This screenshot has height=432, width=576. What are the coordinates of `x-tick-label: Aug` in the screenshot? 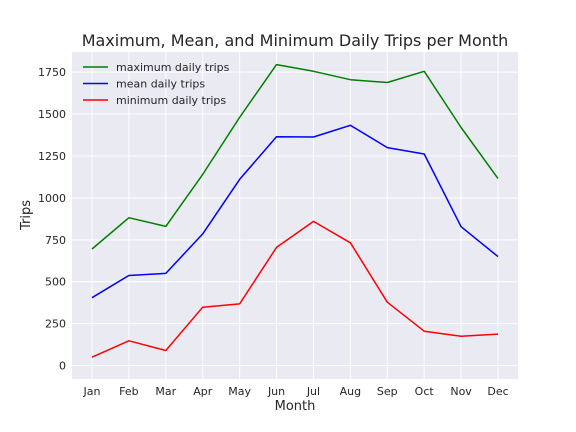 It's located at (350, 391).